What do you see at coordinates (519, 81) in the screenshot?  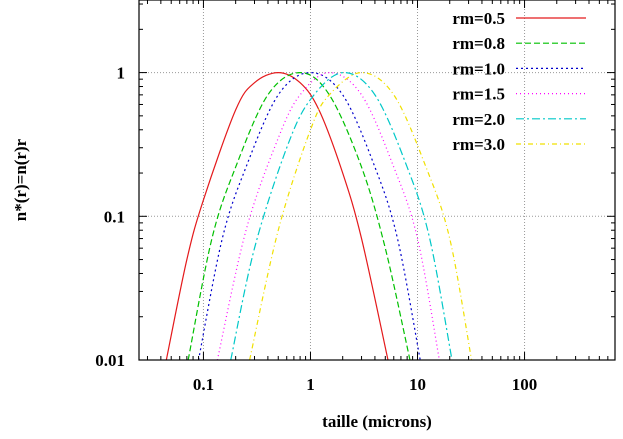 I see `legend: rm=0.5 rm=0.8 rm=1.0 rm=1.5 rm=2.0 rm=3.0` at bounding box center [519, 81].